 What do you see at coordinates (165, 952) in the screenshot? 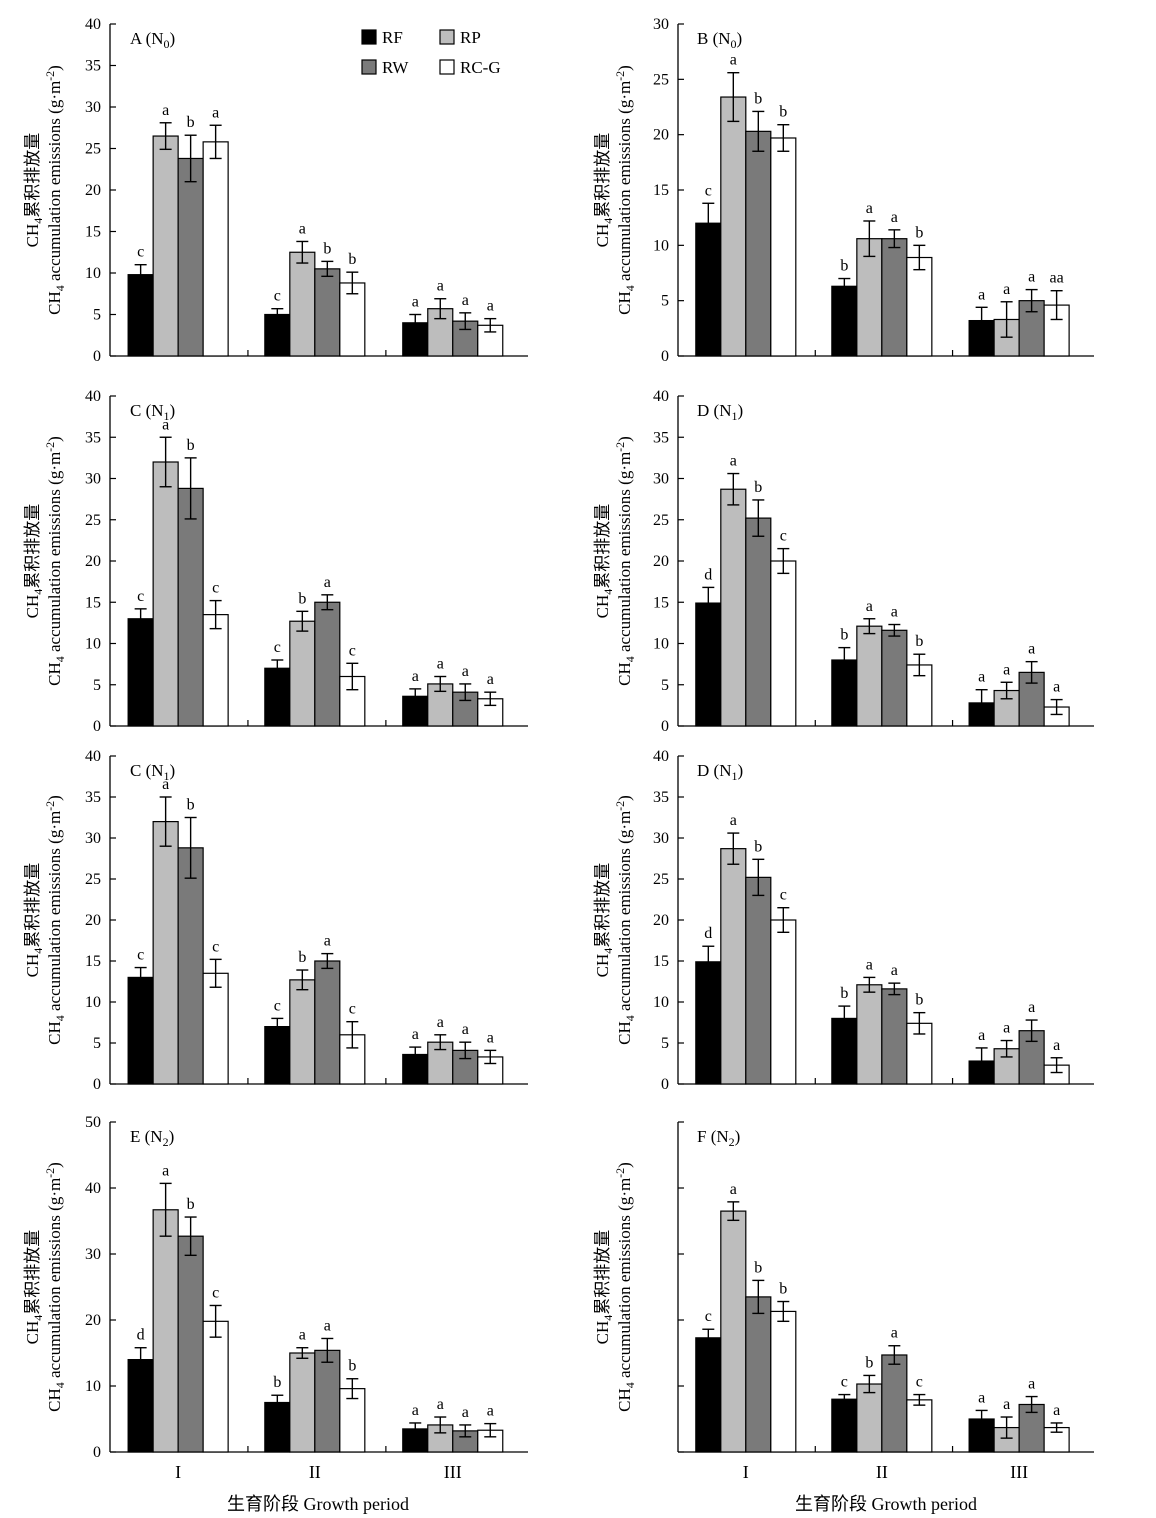
I see `bar-RP-I` at bounding box center [165, 952].